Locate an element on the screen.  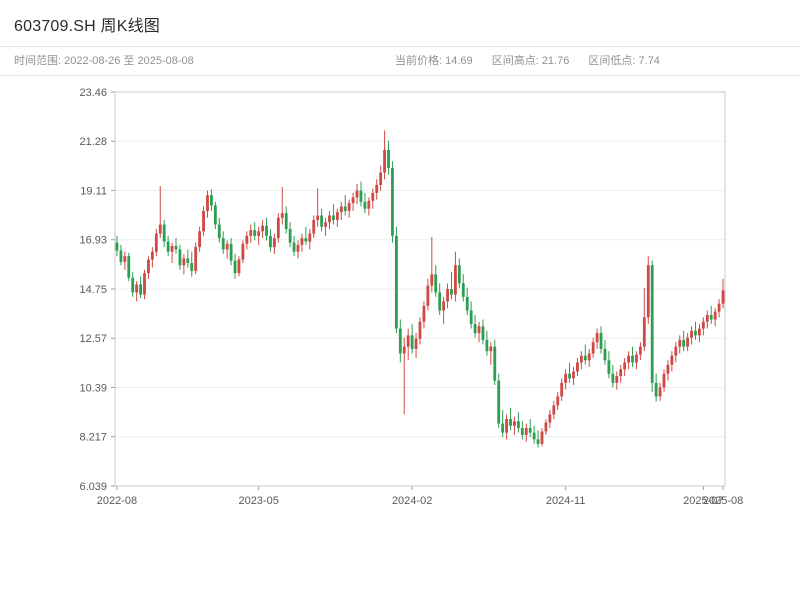
y-tick-label: 6.039 is located at coordinates (93, 487).